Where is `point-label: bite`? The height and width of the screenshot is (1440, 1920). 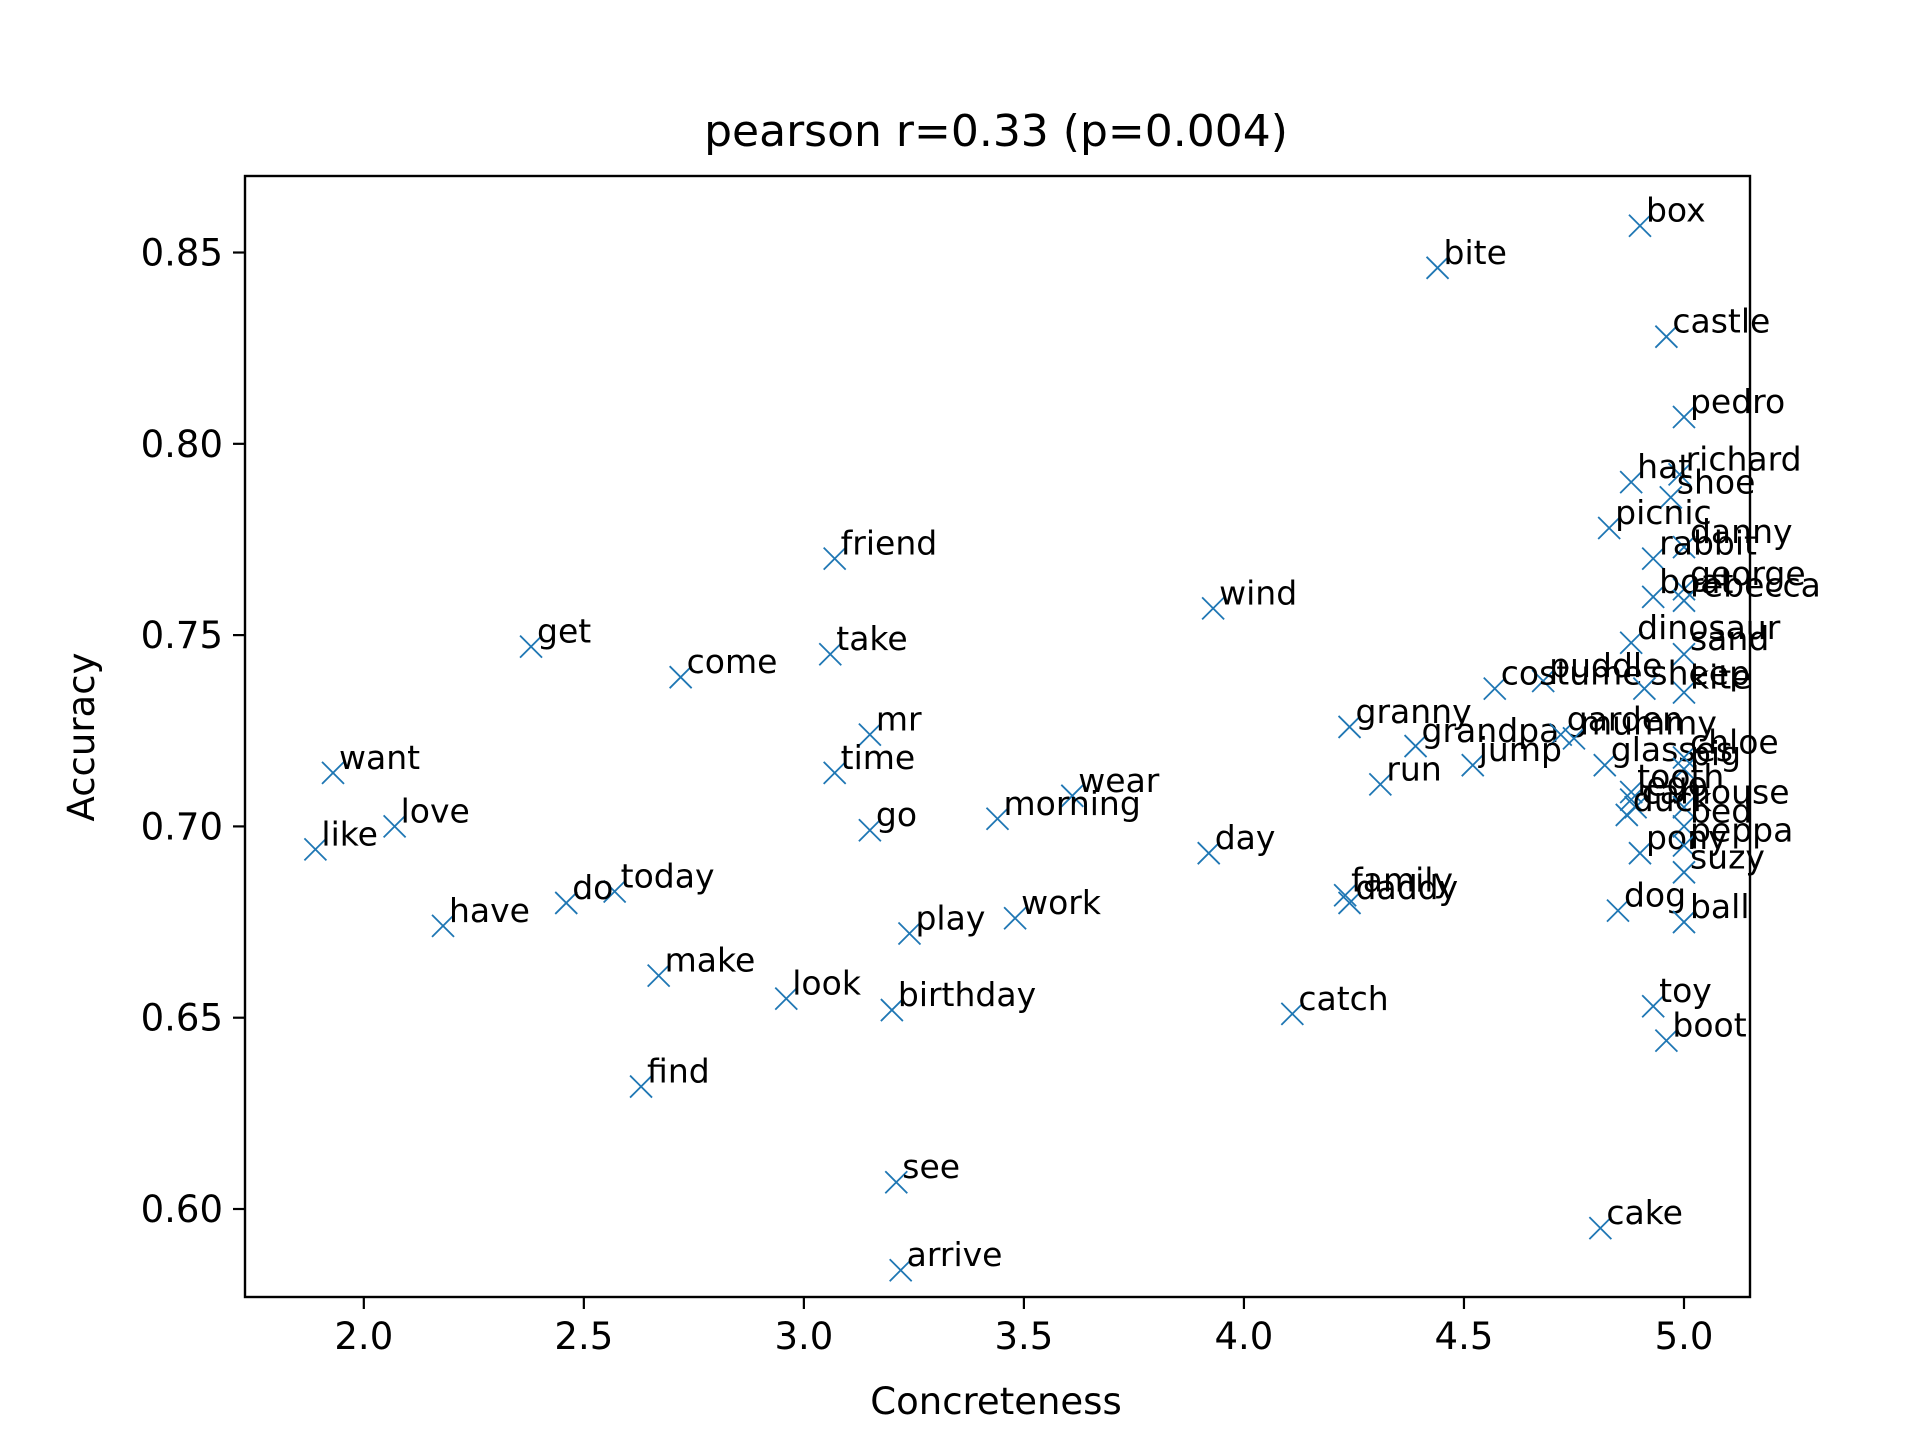
point-label: bite is located at coordinates (1475, 252).